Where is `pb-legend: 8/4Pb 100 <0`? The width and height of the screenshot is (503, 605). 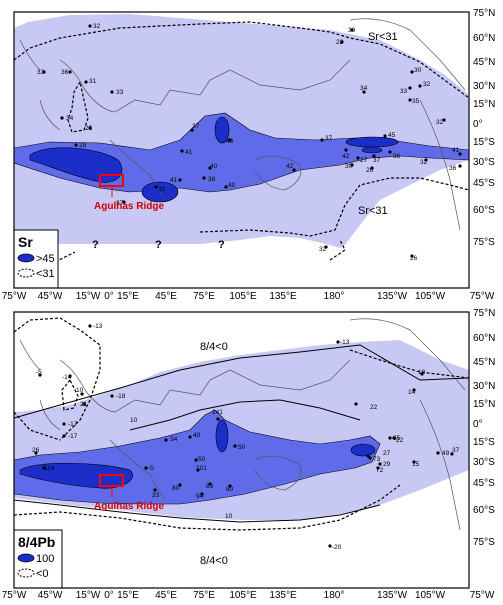
pb-legend: 8/4Pb 100 <0 is located at coordinates (38, 559).